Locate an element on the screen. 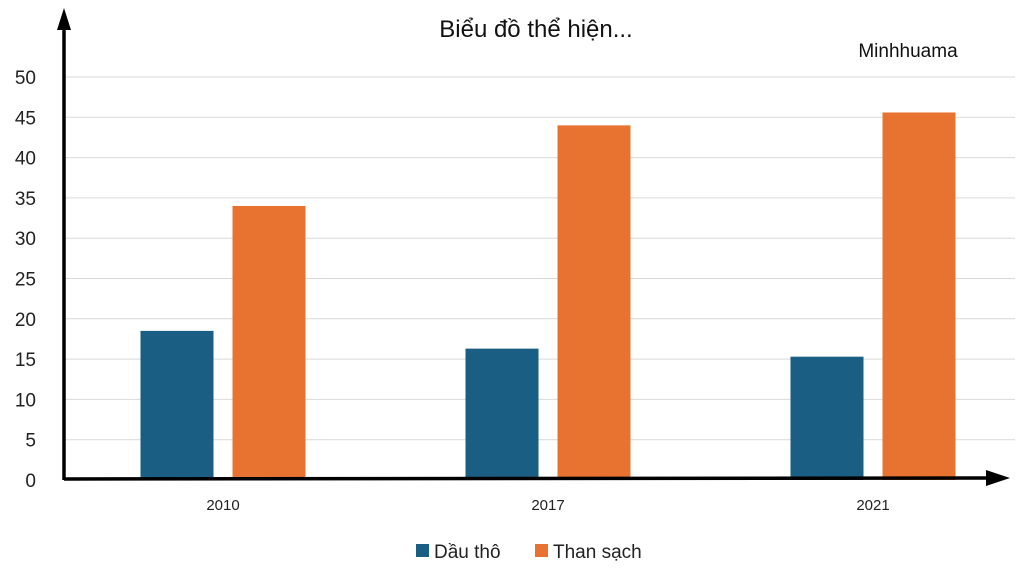  legend-swatch-than-sach is located at coordinates (541, 550).